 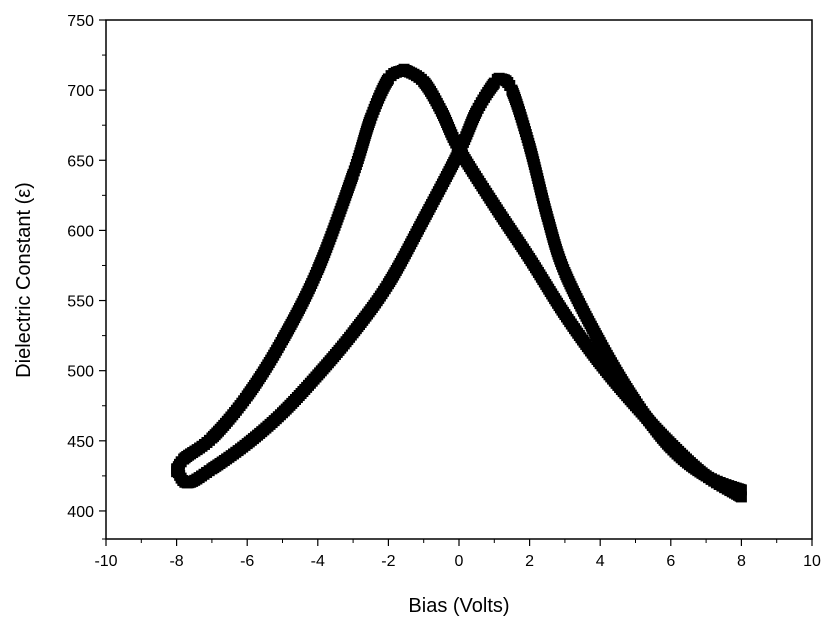 I want to click on x-tick-label: 2, so click(x=529, y=561).